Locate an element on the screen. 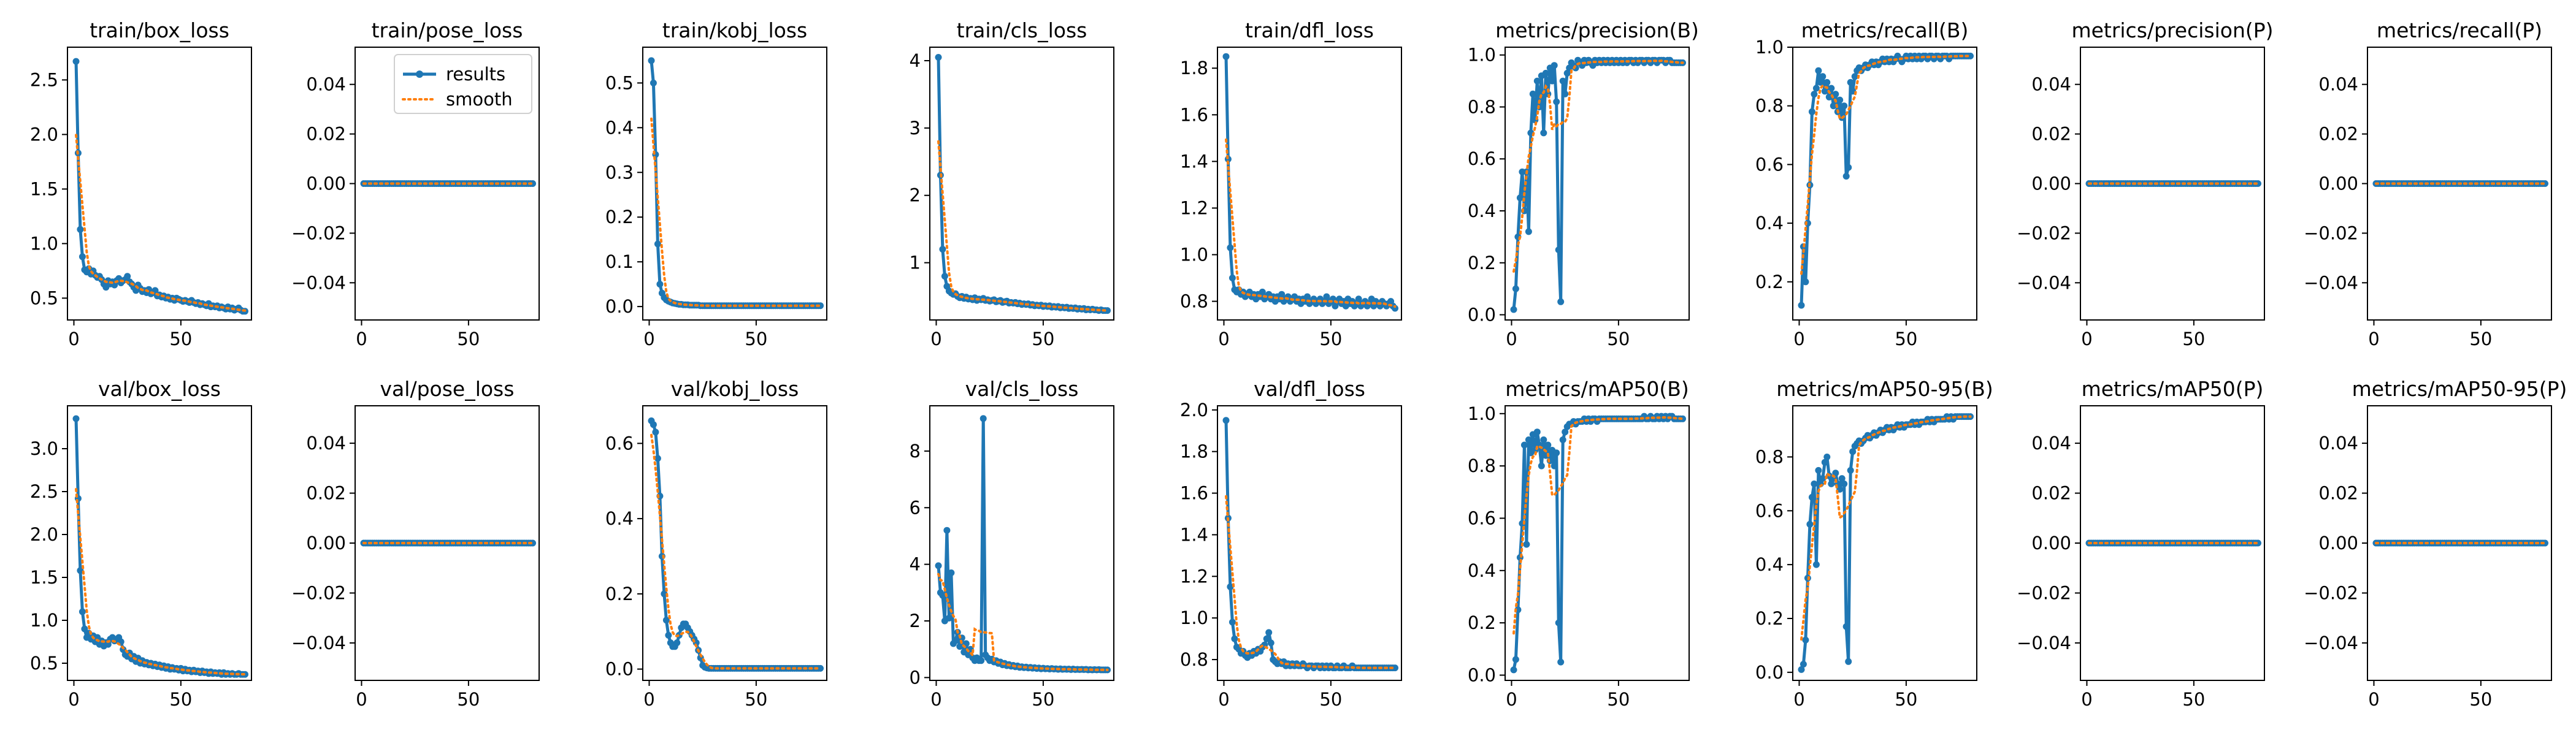 This screenshot has width=2576, height=738. chart-panel: train/dfl_loss 0.8 1.0 1.2 1.4 1.6 1.8 0 50 is located at coordinates (1291, 183).